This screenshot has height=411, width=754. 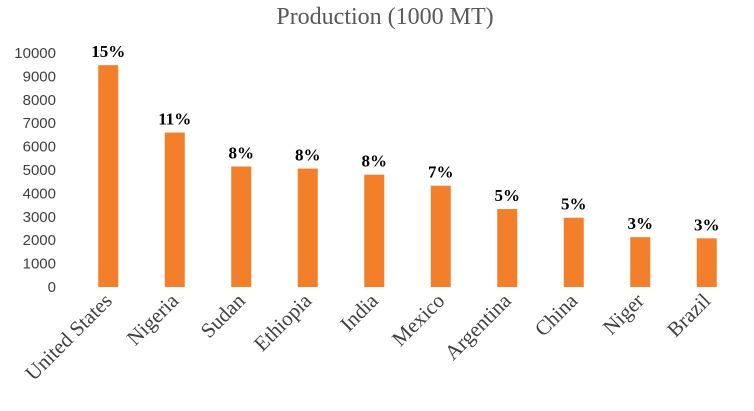 What do you see at coordinates (39, 264) in the screenshot?
I see `y-tick-label: 1000` at bounding box center [39, 264].